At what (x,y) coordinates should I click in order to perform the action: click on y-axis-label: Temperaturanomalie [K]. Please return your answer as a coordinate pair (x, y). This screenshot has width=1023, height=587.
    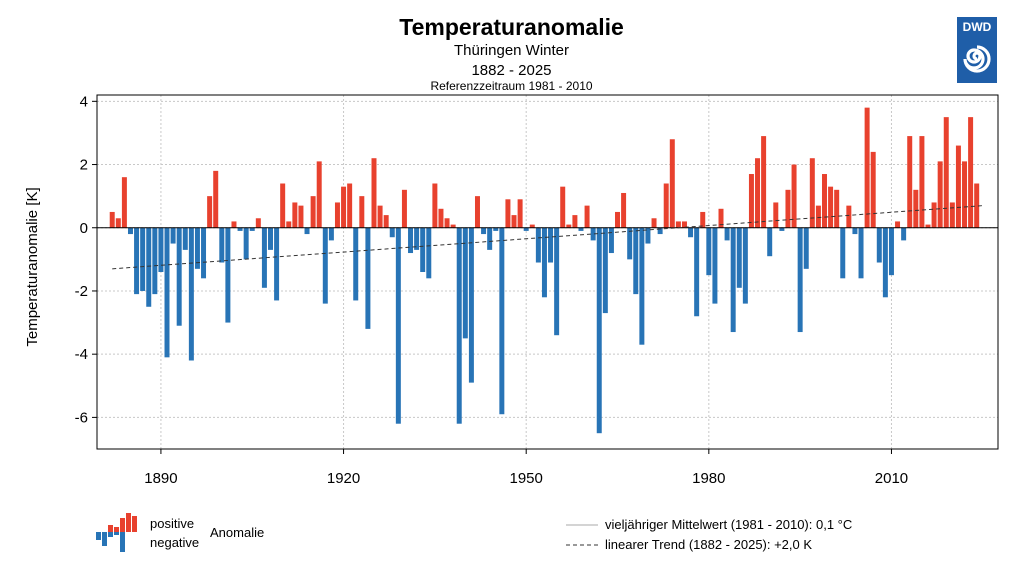
    Looking at the image, I should click on (32, 266).